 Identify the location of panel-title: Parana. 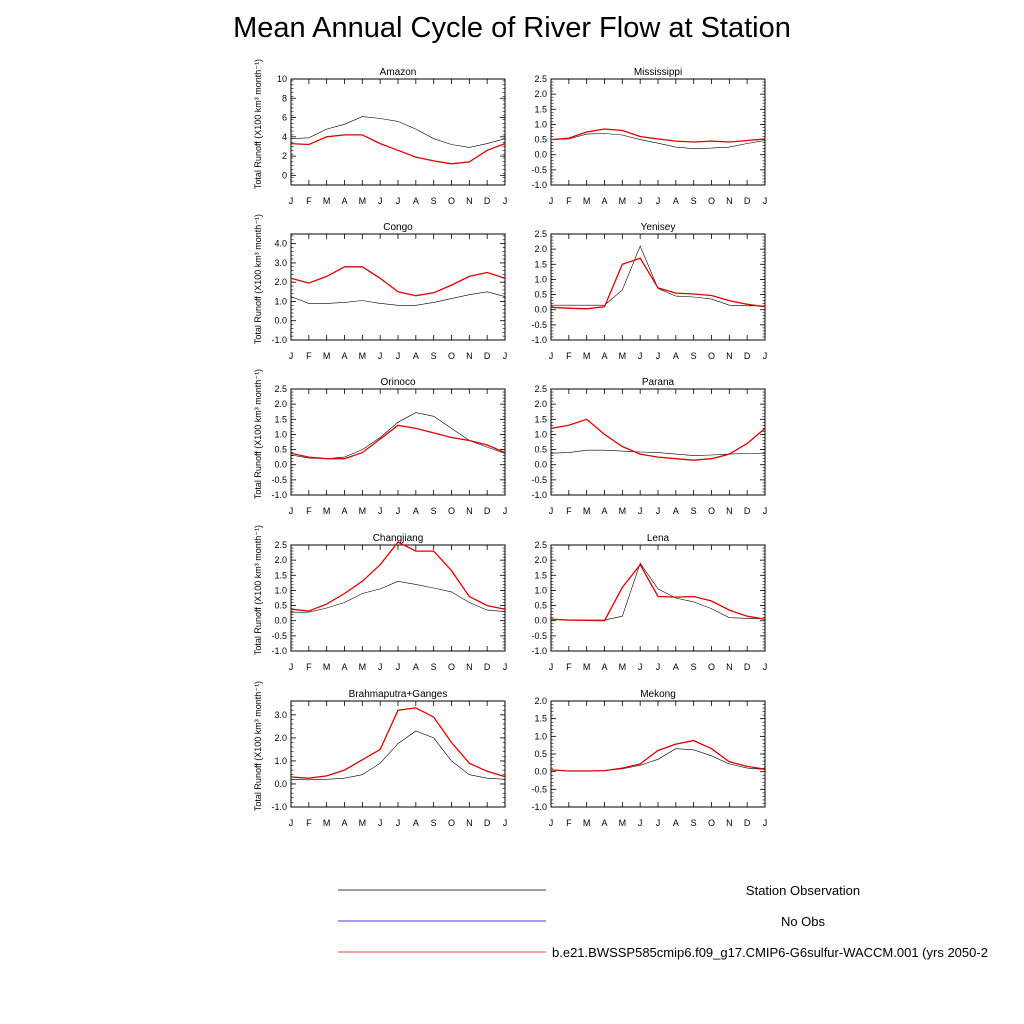
(658, 382).